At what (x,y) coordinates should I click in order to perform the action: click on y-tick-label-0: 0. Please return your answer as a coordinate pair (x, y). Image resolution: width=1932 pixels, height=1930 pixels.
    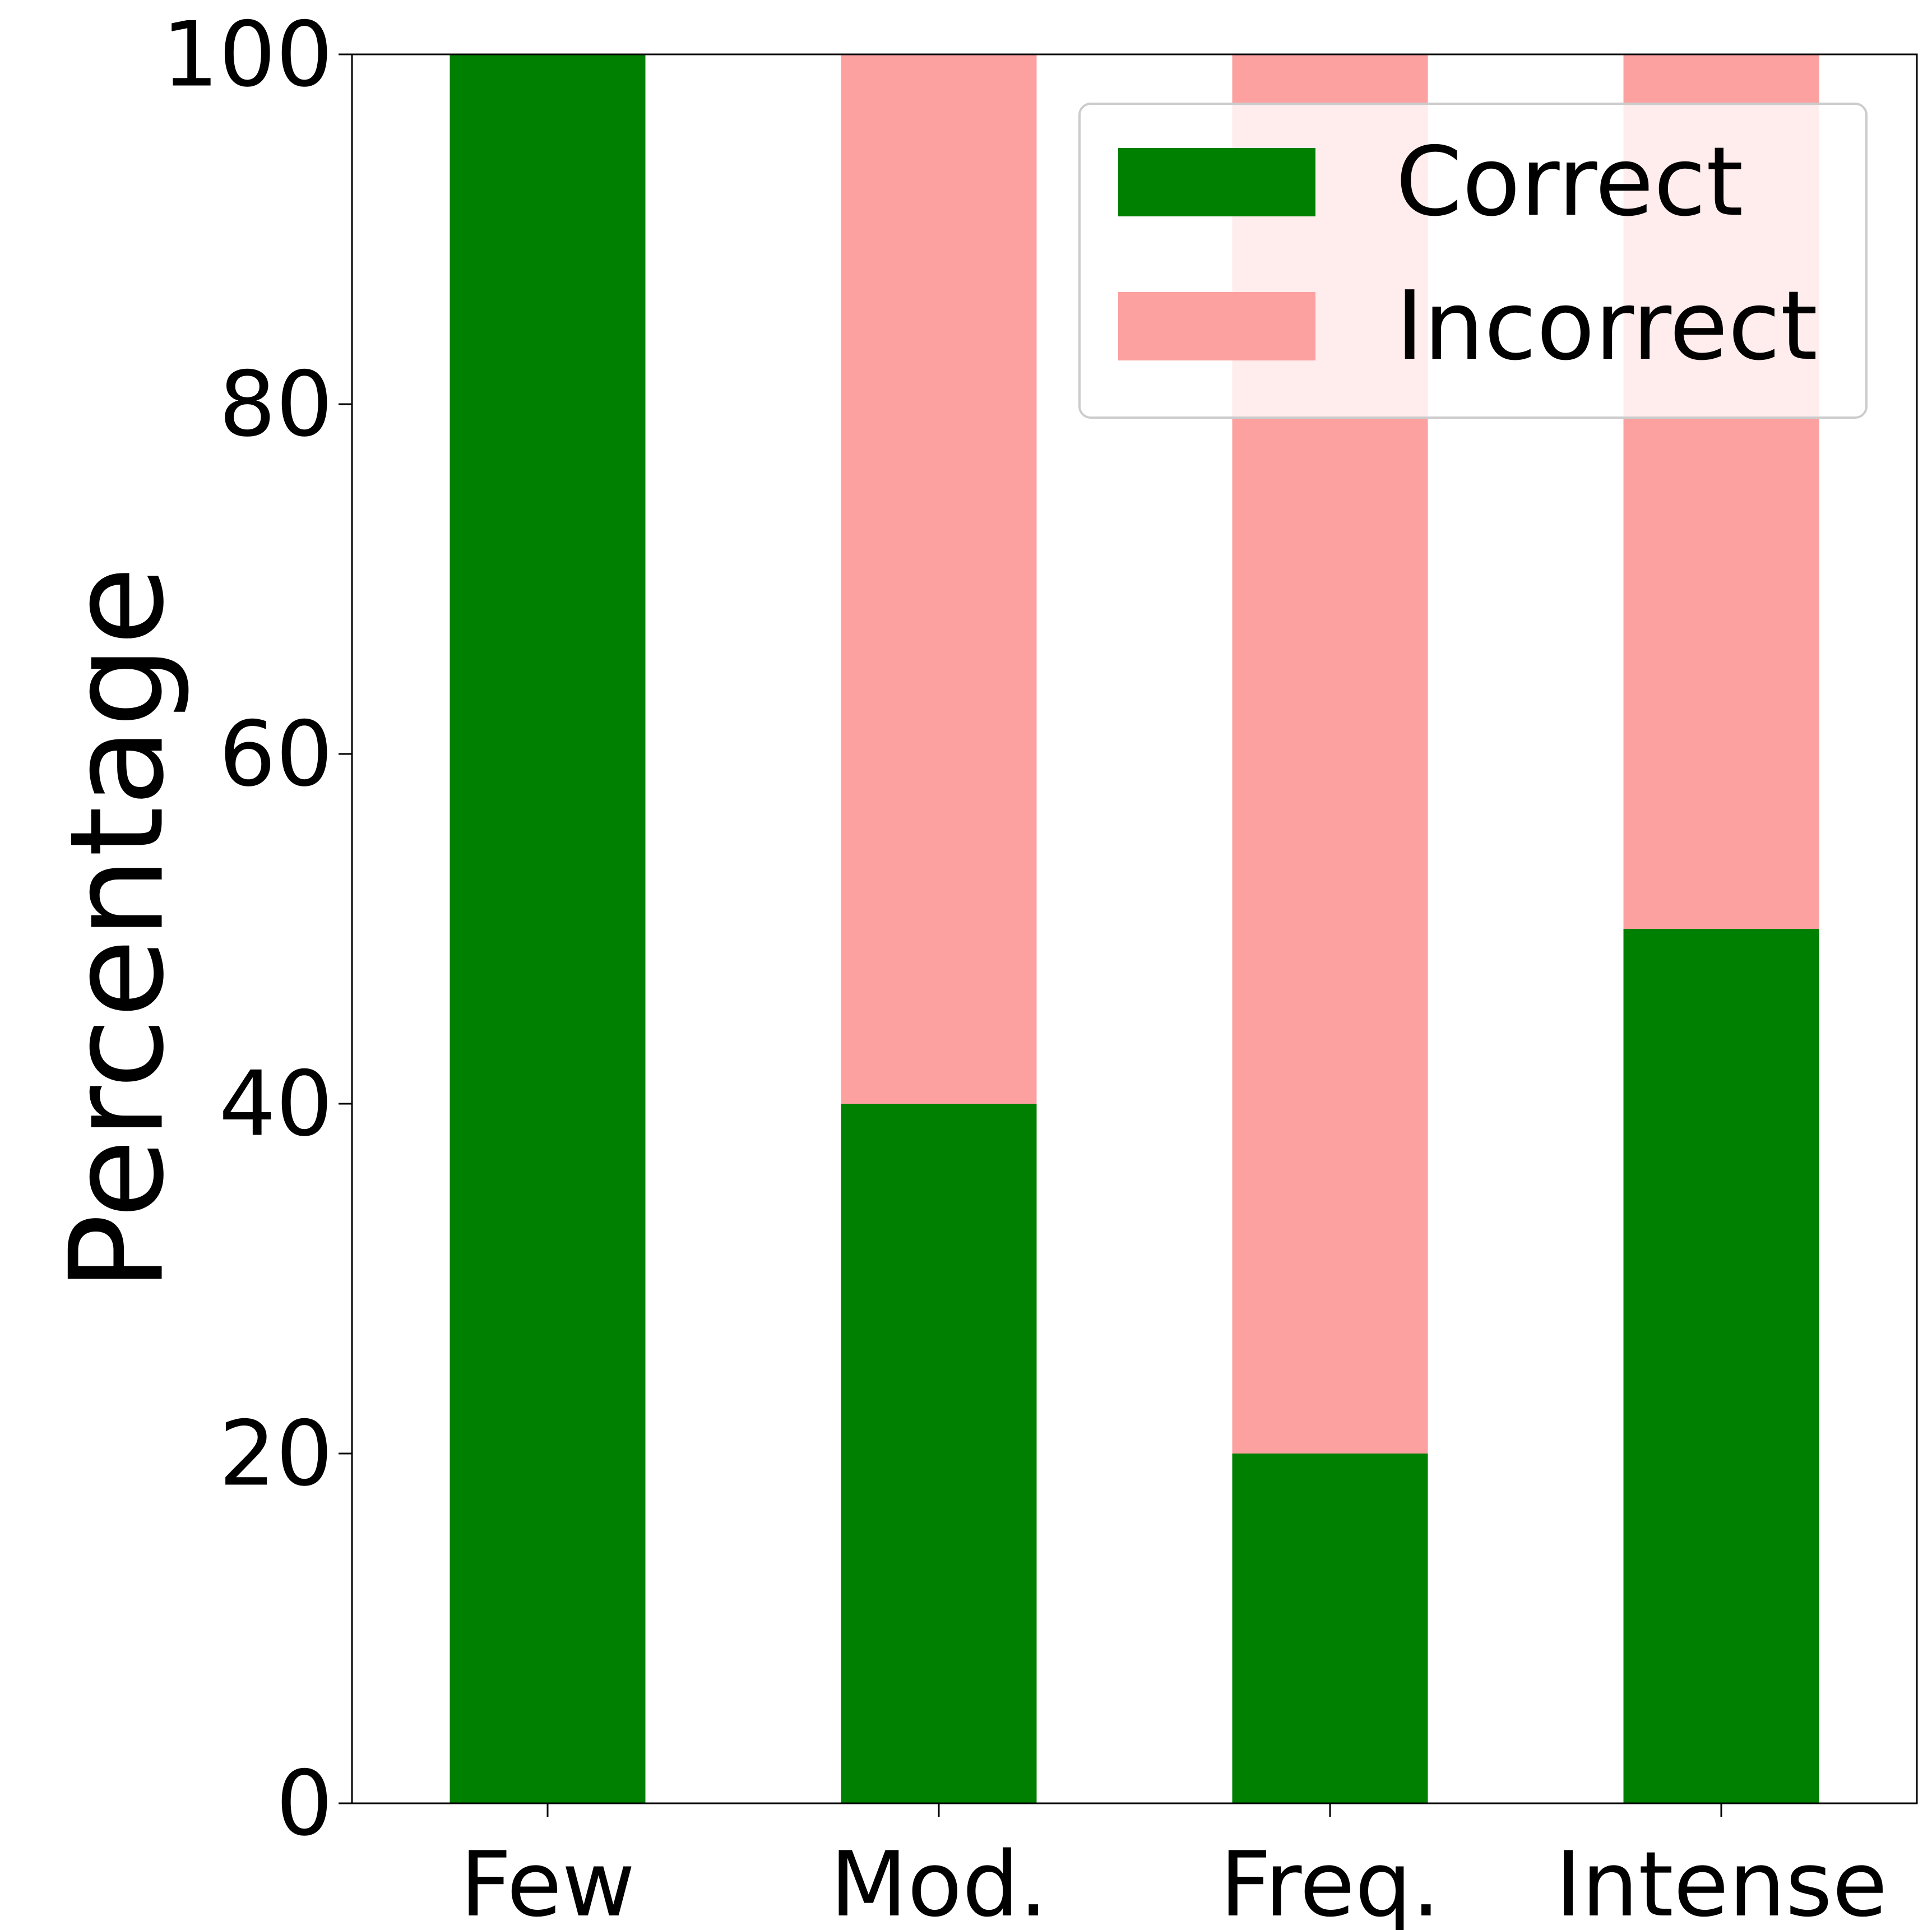
    Looking at the image, I should click on (304, 1804).